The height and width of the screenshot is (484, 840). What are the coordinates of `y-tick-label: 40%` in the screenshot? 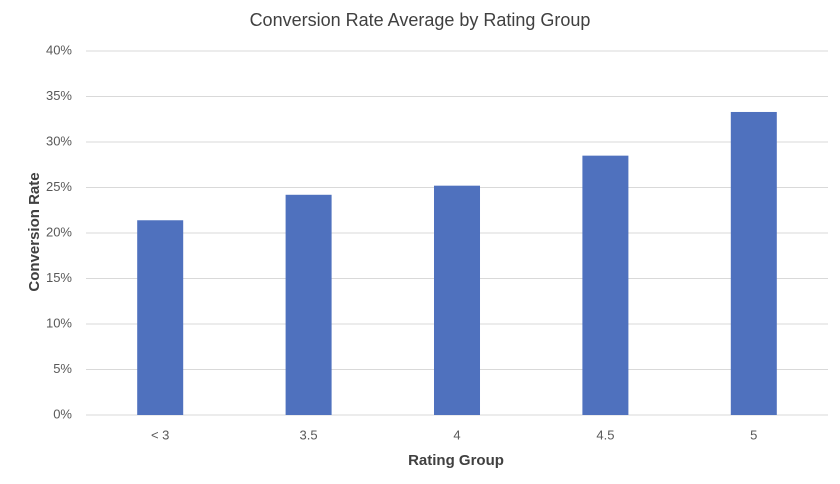 It's located at (59, 49).